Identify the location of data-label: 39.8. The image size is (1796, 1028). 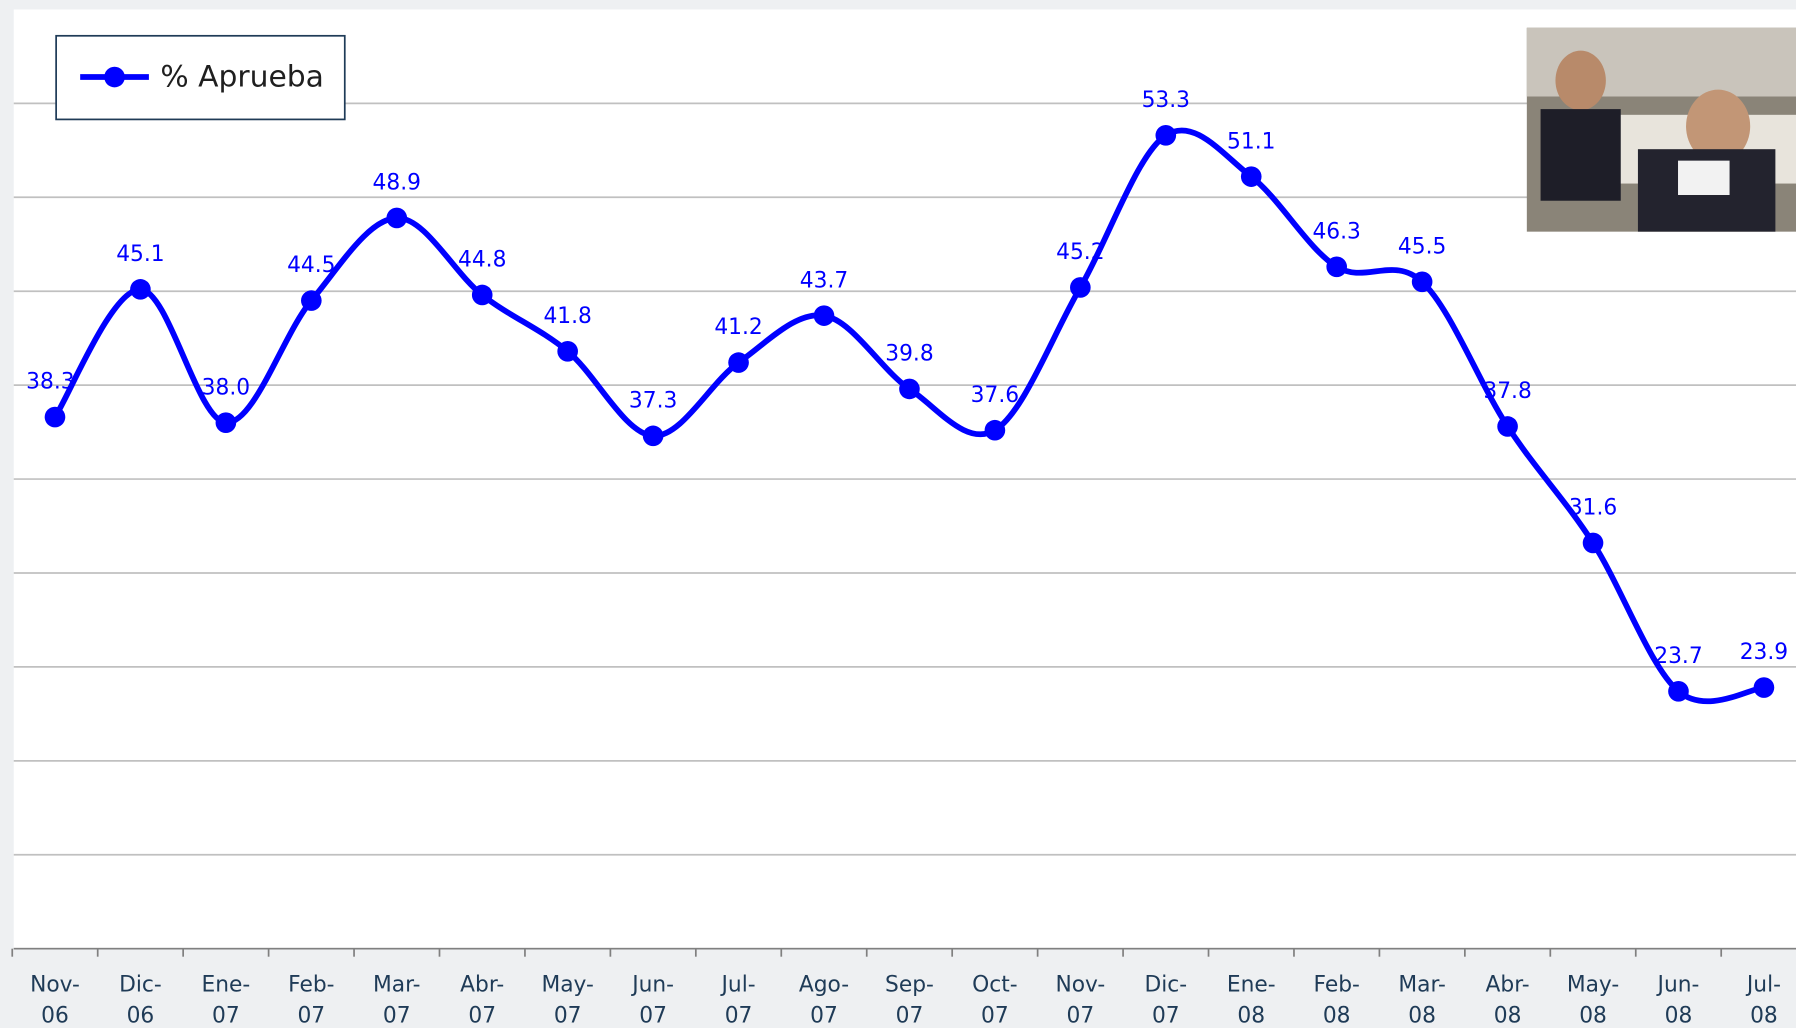
(909, 354).